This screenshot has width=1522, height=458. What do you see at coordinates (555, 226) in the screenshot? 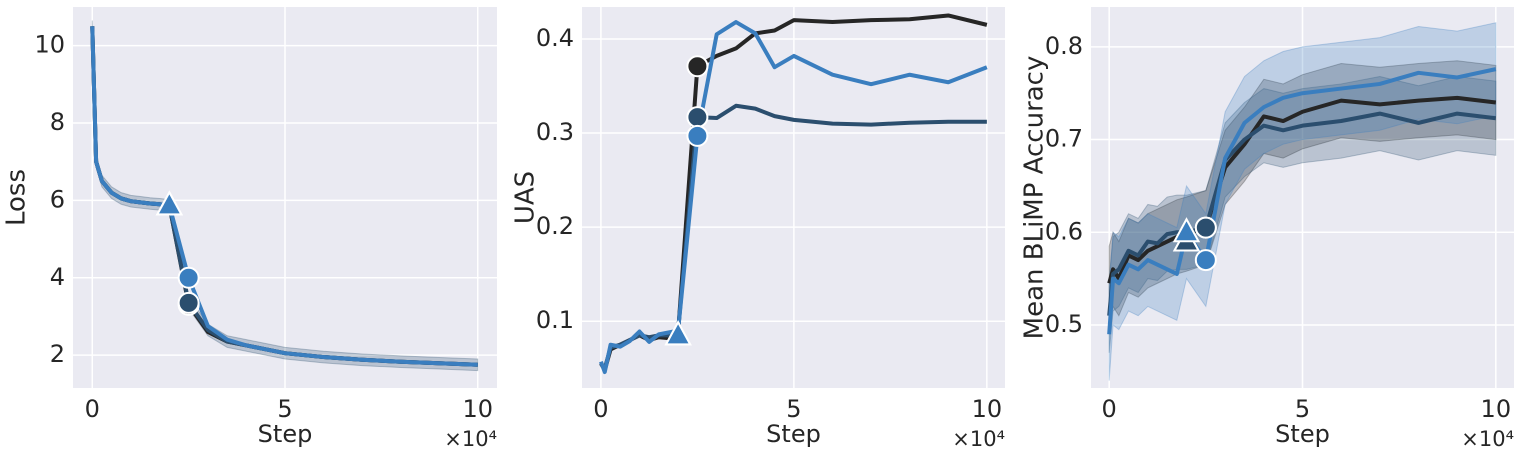
I see `y-tick-label: 0.2` at bounding box center [555, 226].